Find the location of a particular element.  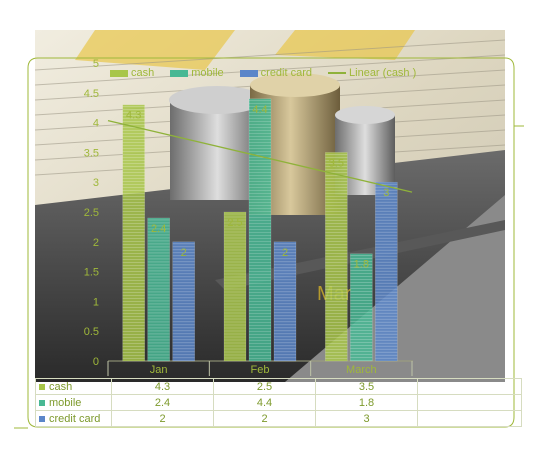

table-key-cash is located at coordinates (42, 387).